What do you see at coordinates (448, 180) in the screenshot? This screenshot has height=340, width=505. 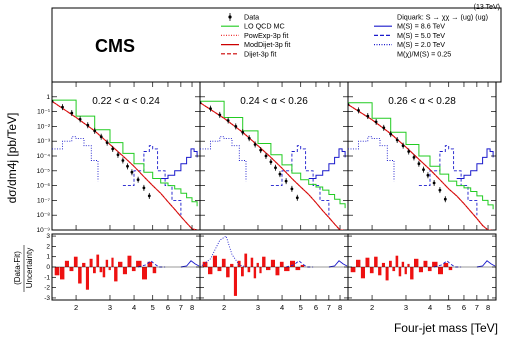 I see `signal-5p0-curve` at bounding box center [448, 180].